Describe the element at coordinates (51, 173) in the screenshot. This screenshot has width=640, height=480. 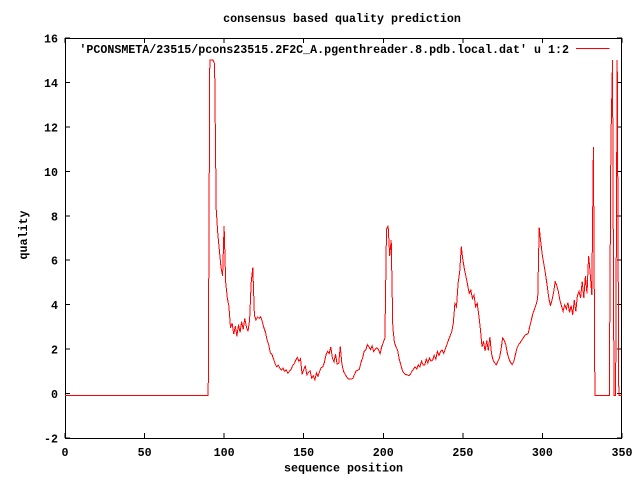
I see `svg-text: 10` at that location.